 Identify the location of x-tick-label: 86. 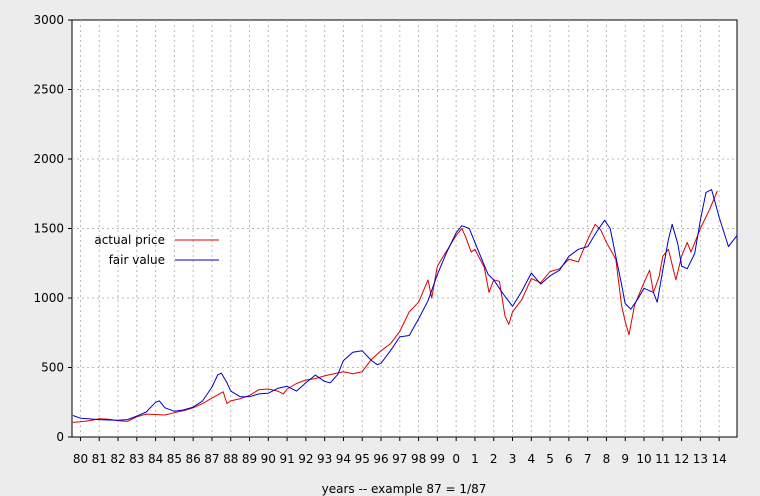
(193, 459).